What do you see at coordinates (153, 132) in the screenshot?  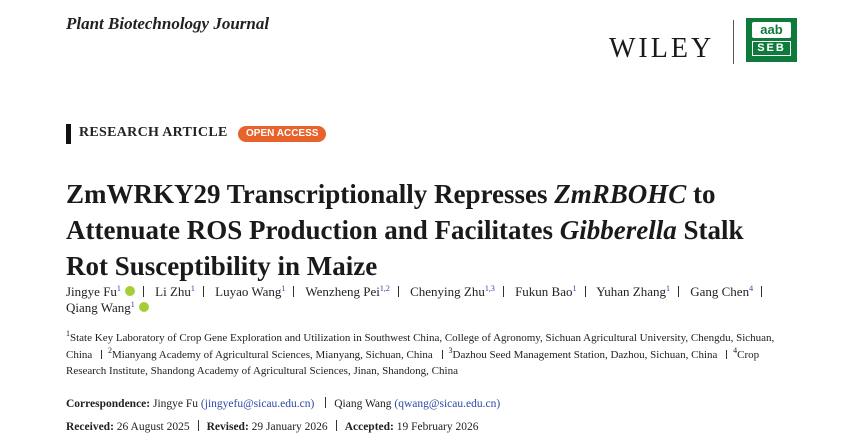 I see `article-type: RESEARCH ARTICLE` at bounding box center [153, 132].